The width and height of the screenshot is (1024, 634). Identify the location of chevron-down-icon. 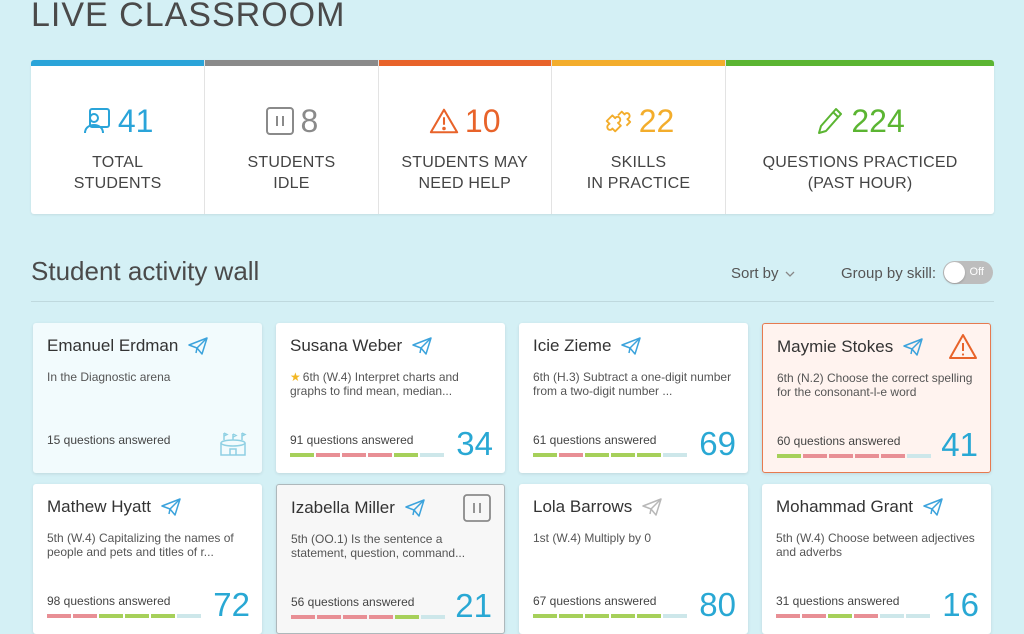
(789, 274).